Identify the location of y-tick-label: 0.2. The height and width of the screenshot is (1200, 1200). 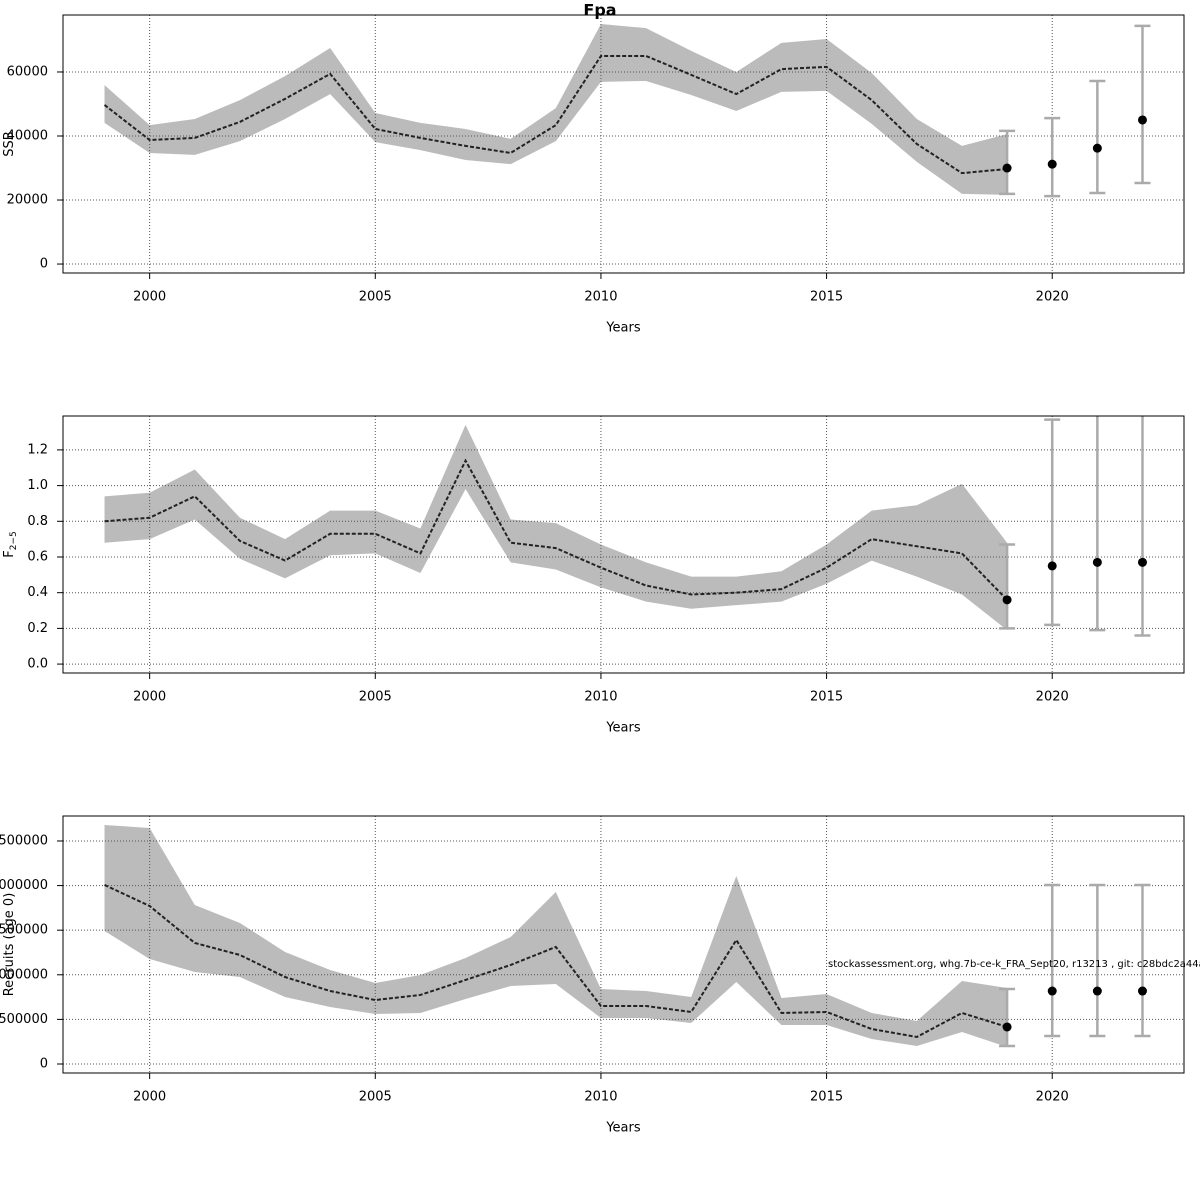
(37, 628).